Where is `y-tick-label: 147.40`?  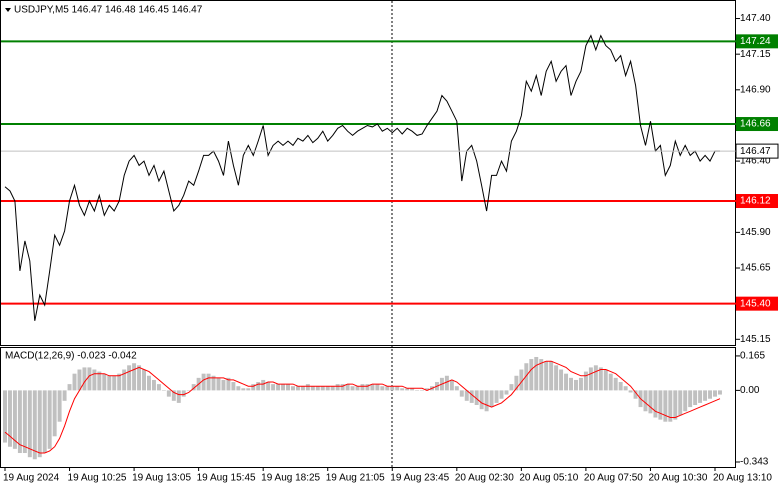 y-tick-label: 147.40 is located at coordinates (755, 18).